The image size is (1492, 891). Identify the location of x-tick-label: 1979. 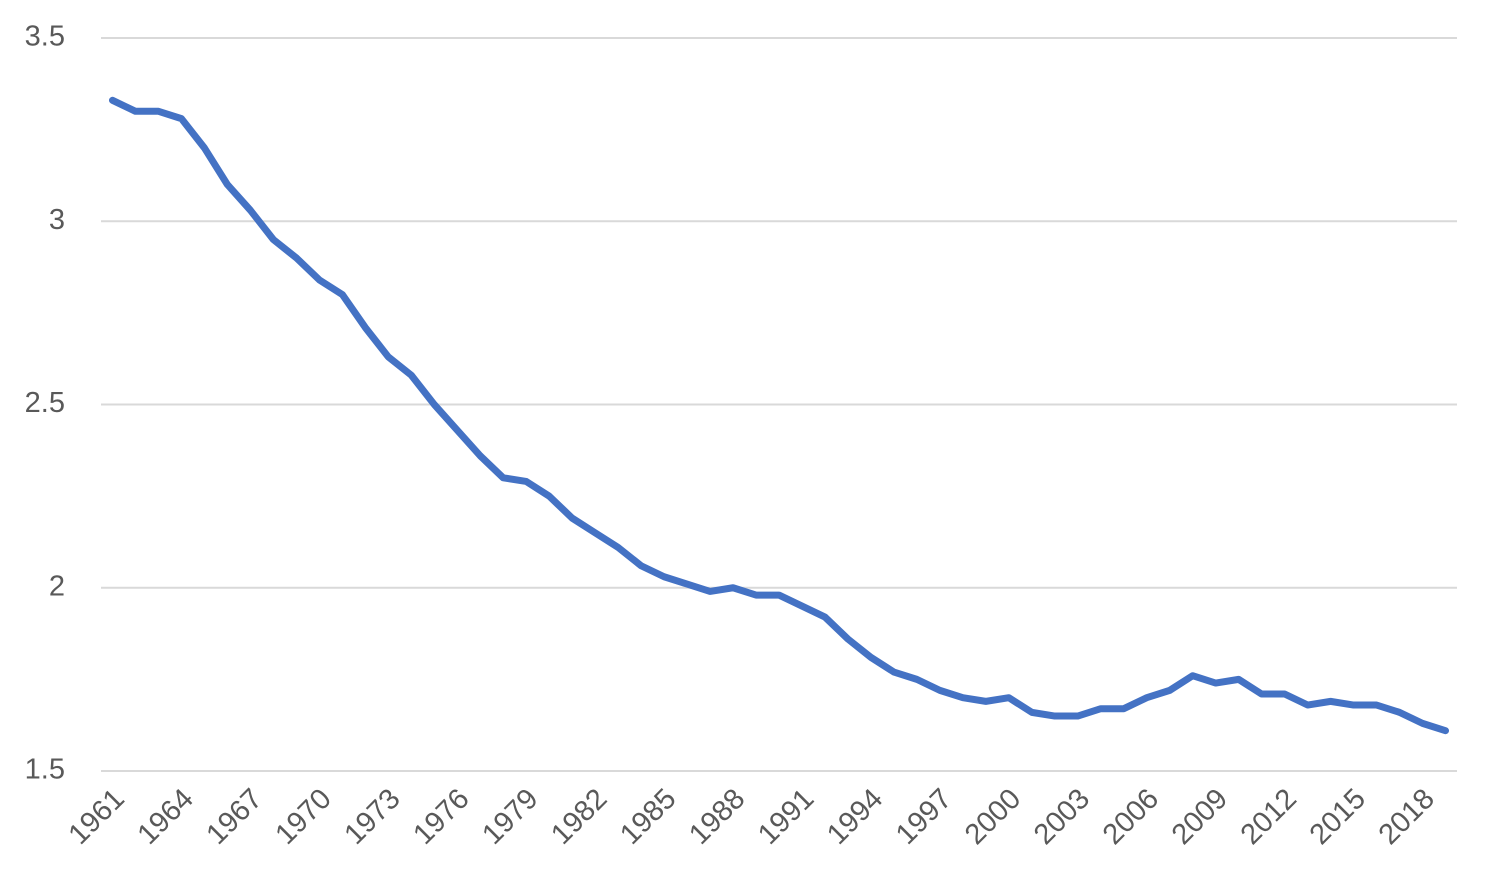
(510, 817).